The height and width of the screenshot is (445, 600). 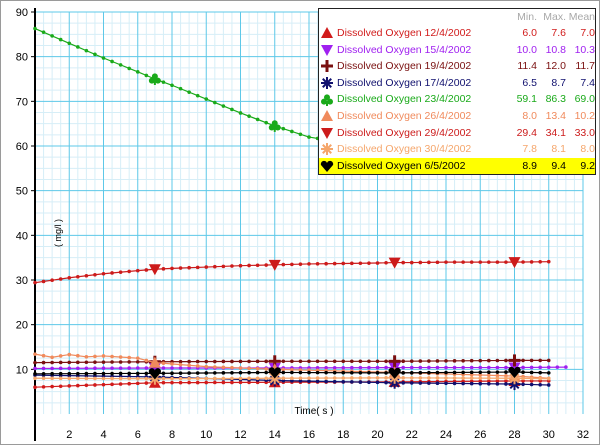 What do you see at coordinates (457, 17) in the screenshot?
I see `legend-header: Min. Max. Mean` at bounding box center [457, 17].